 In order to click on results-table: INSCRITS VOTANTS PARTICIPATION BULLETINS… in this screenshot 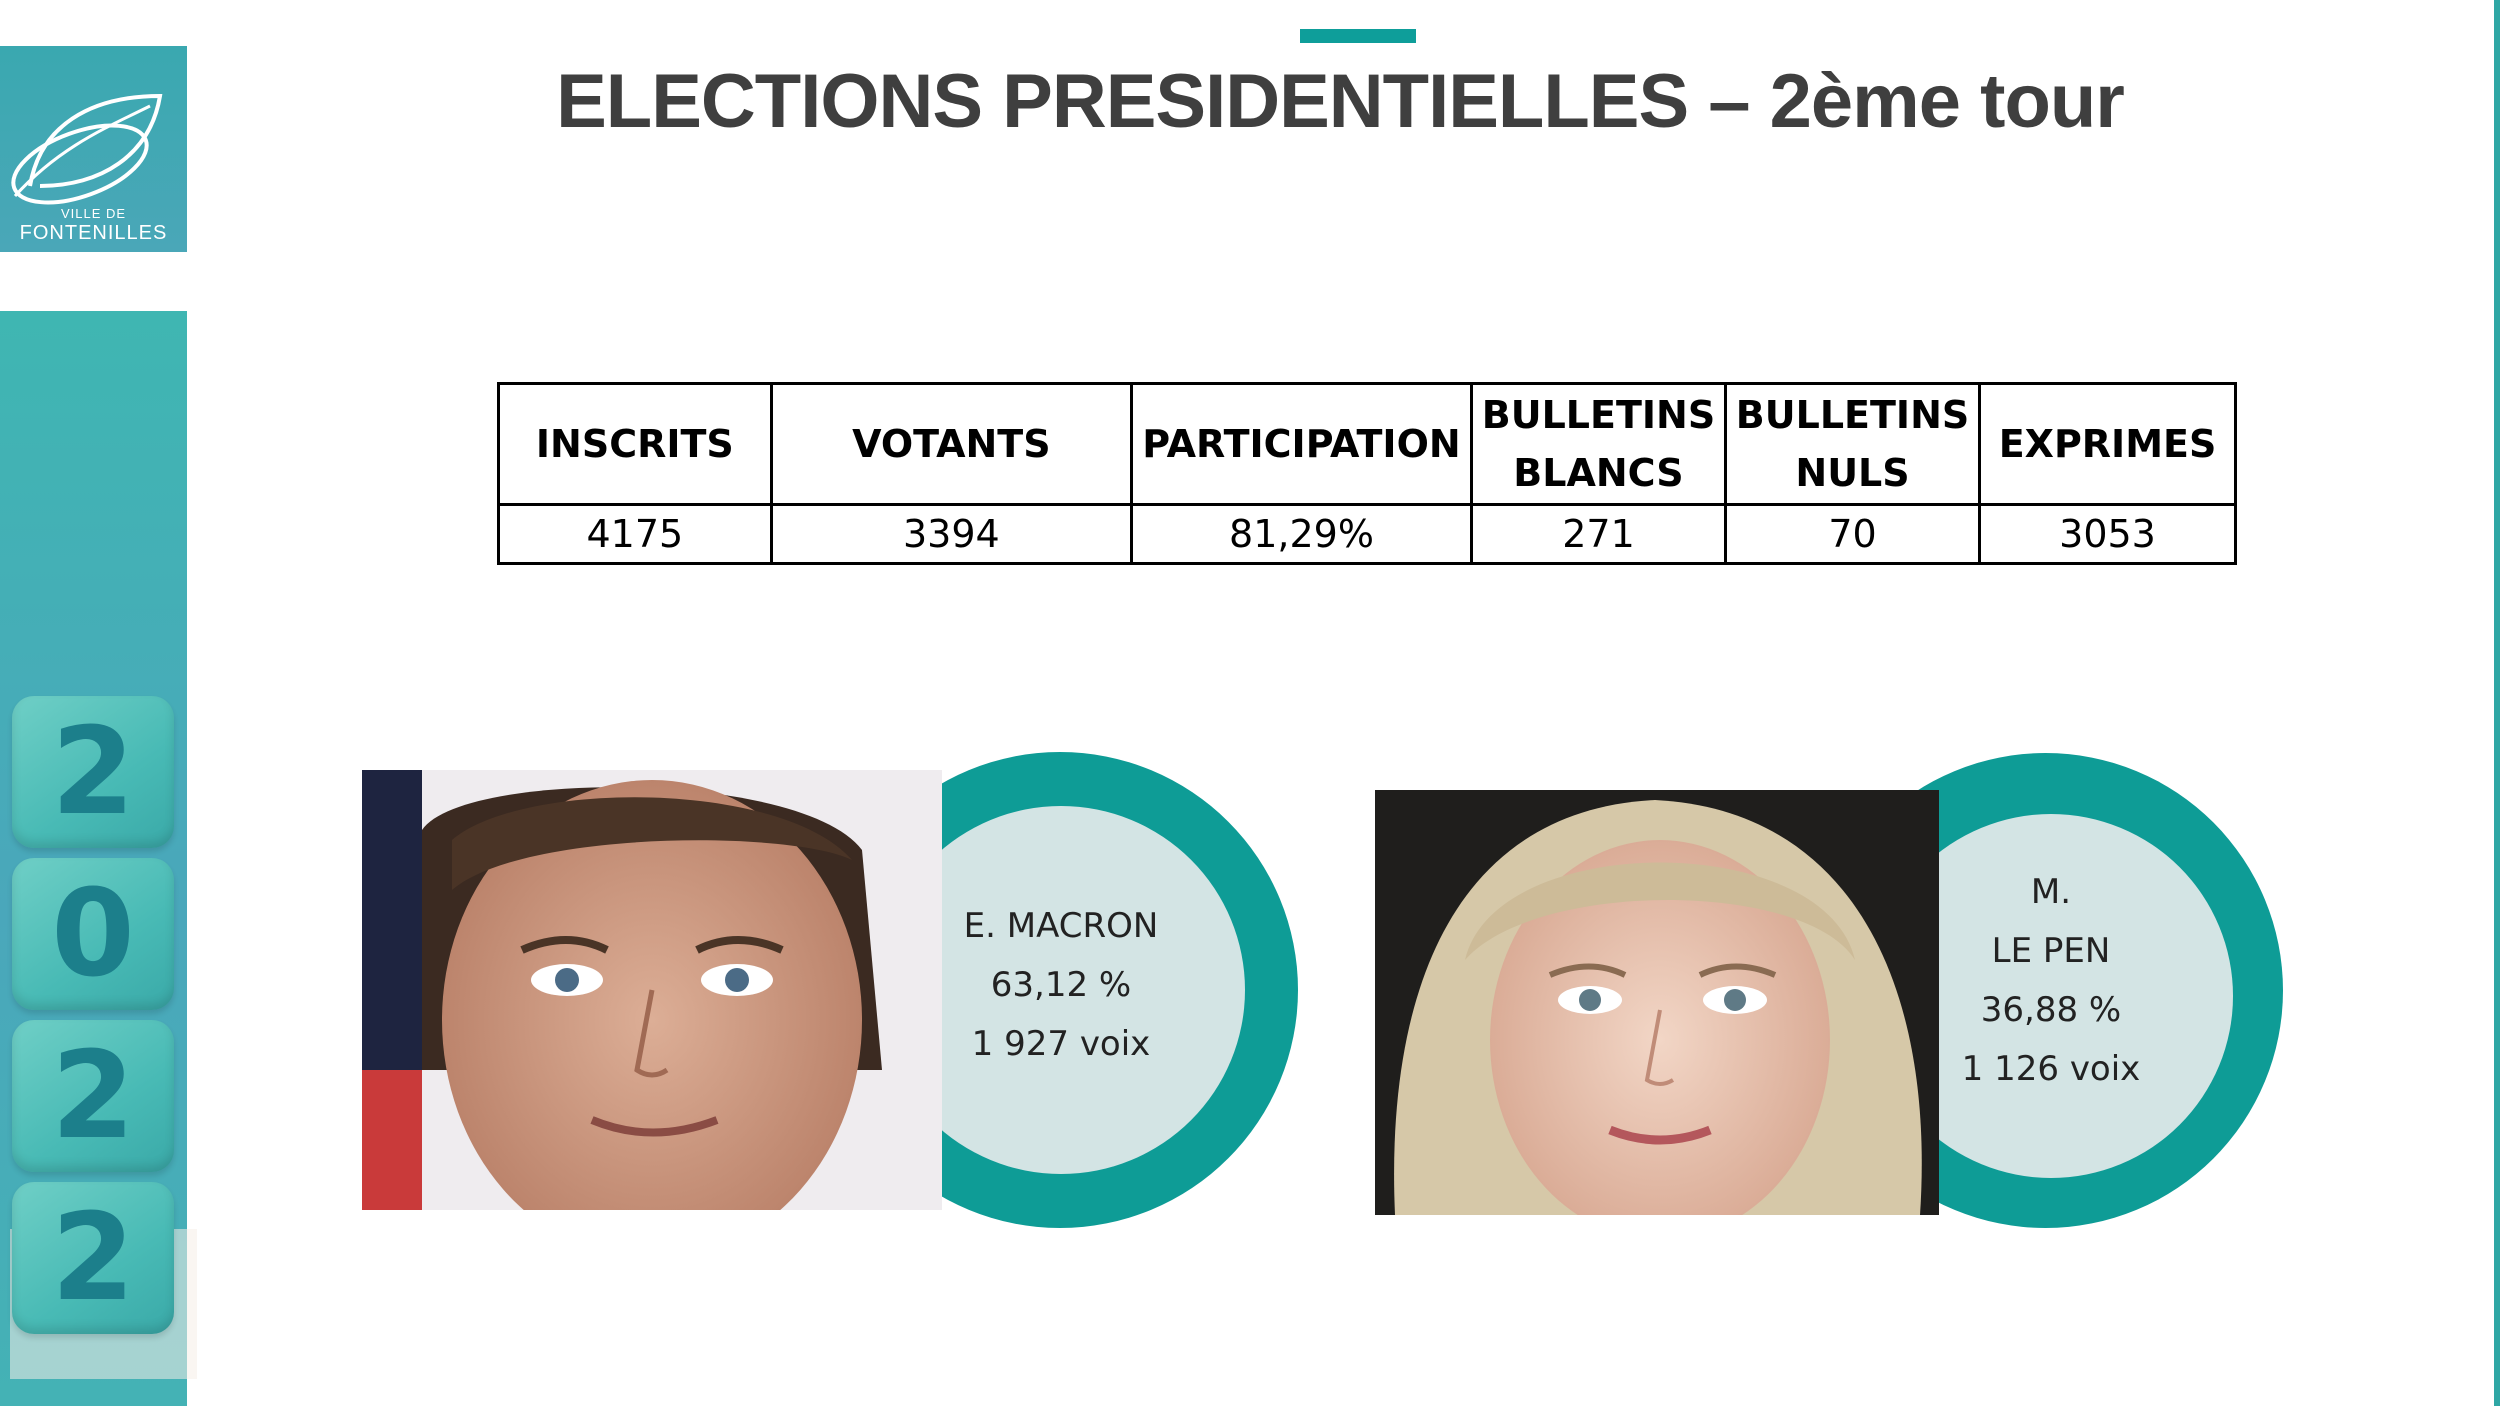, I will do `click(1367, 473)`.